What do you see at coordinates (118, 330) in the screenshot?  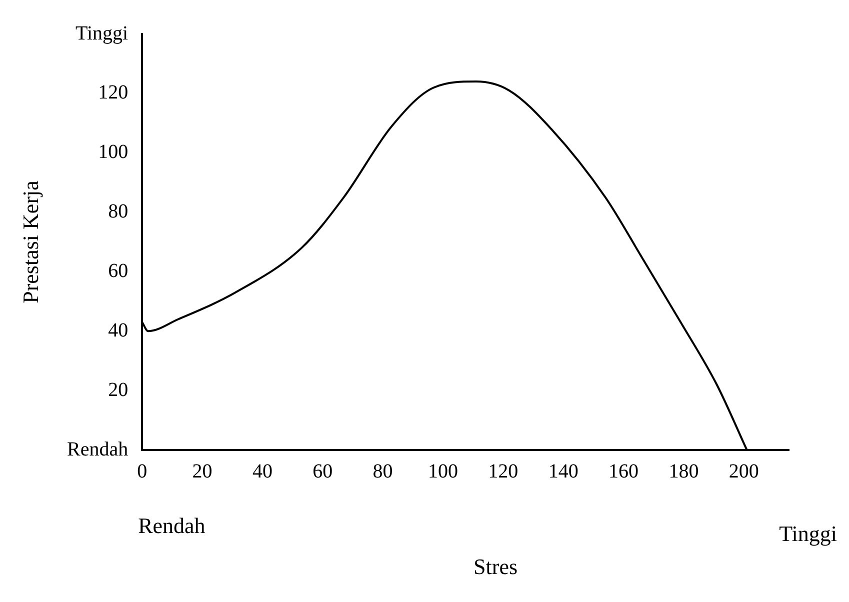 I see `y-tick-label: 40` at bounding box center [118, 330].